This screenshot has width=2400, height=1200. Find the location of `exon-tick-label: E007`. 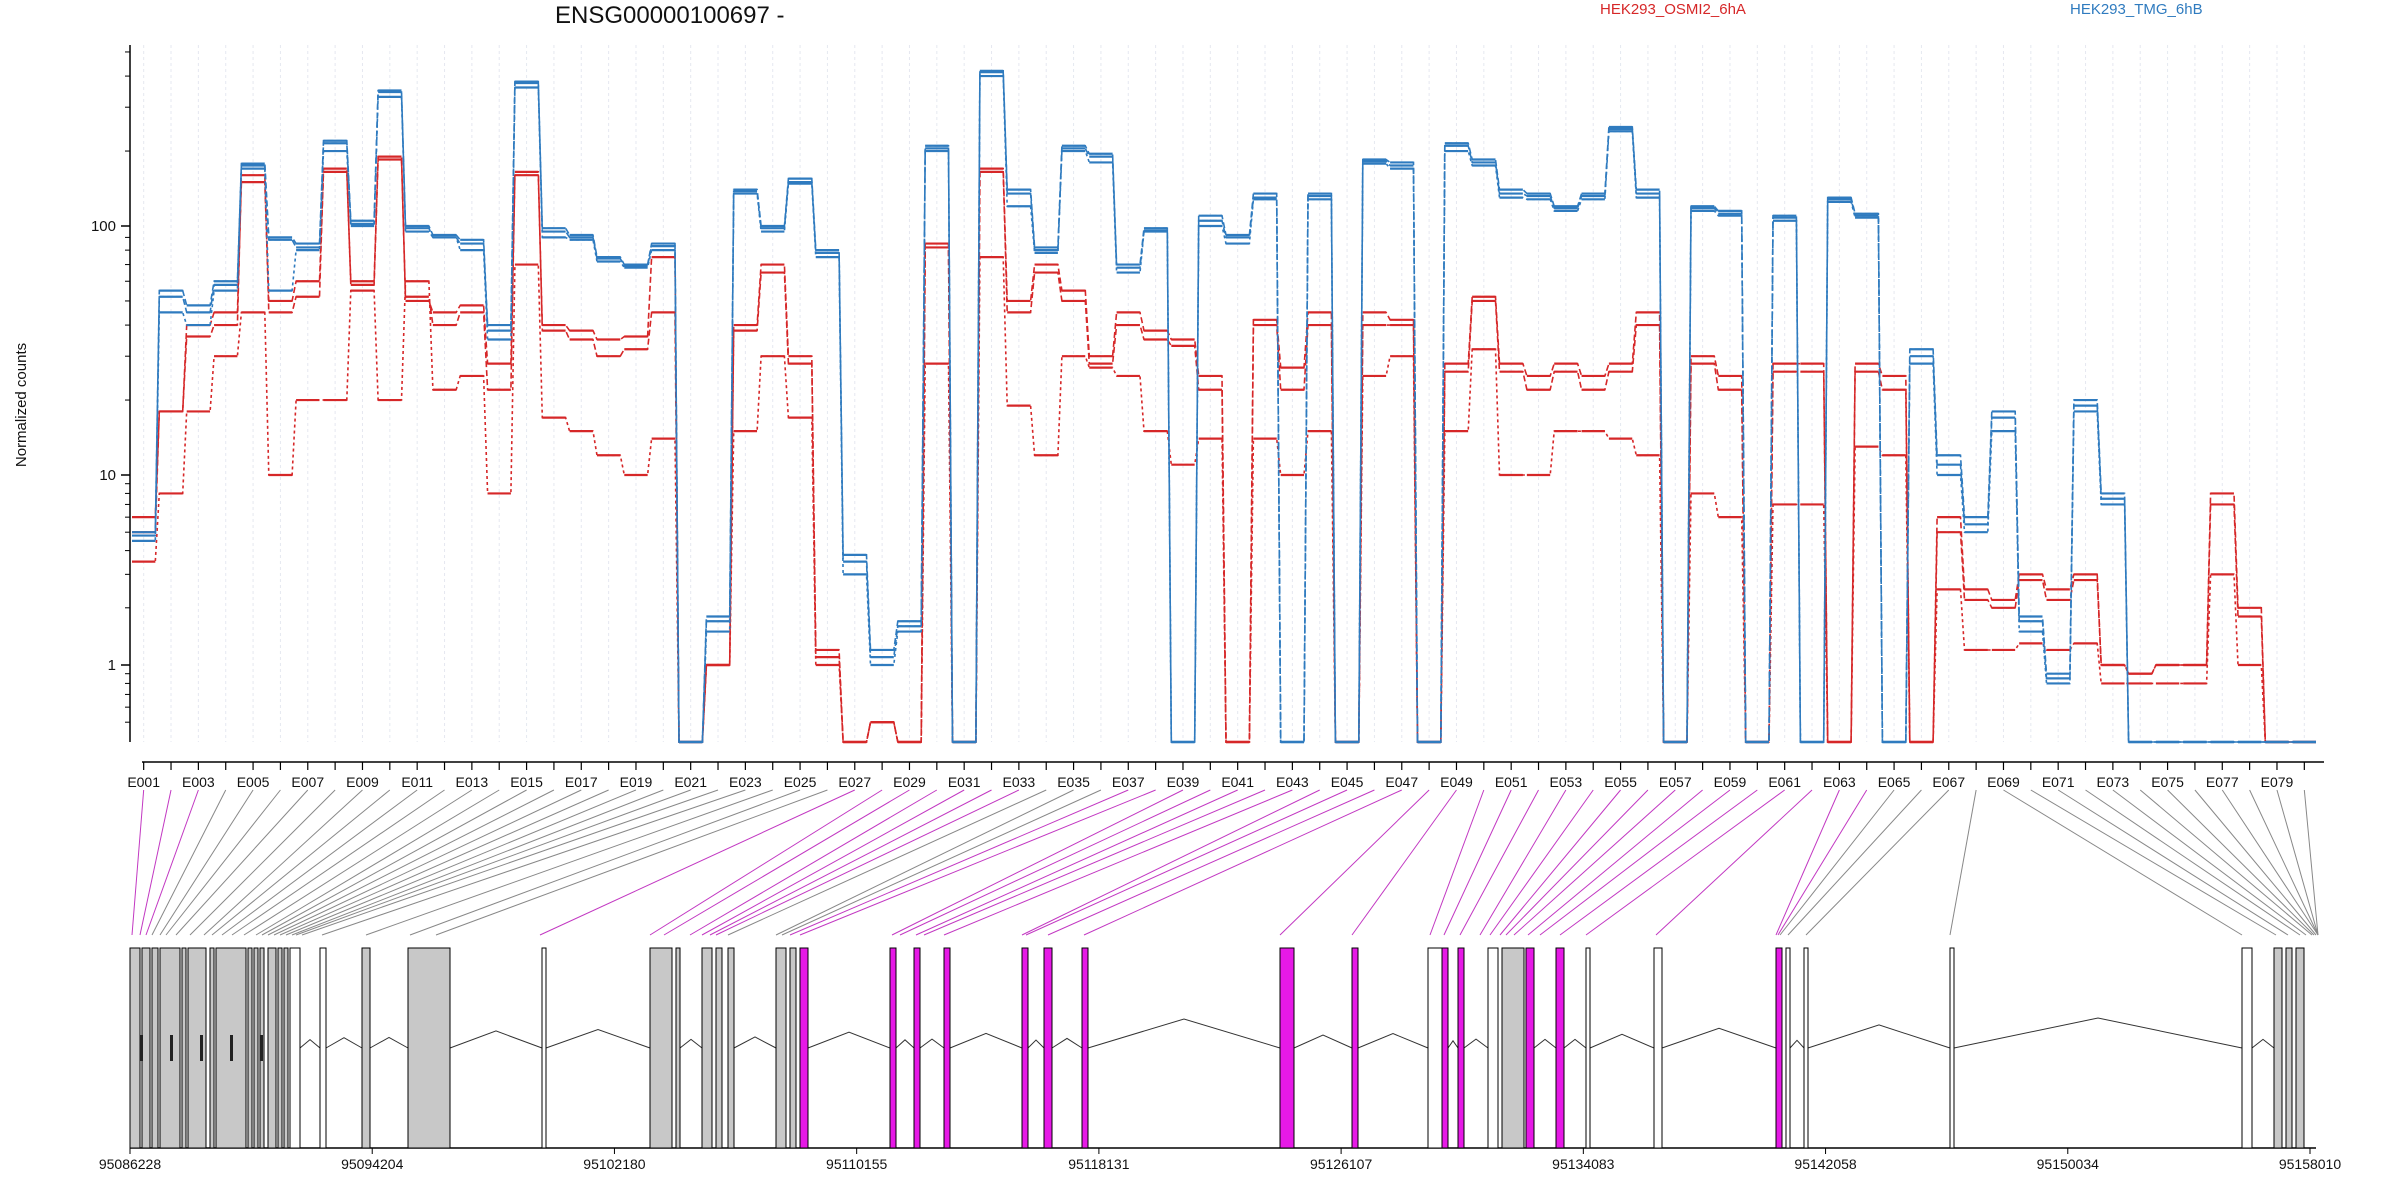

exon-tick-label: E007 is located at coordinates (307, 782).